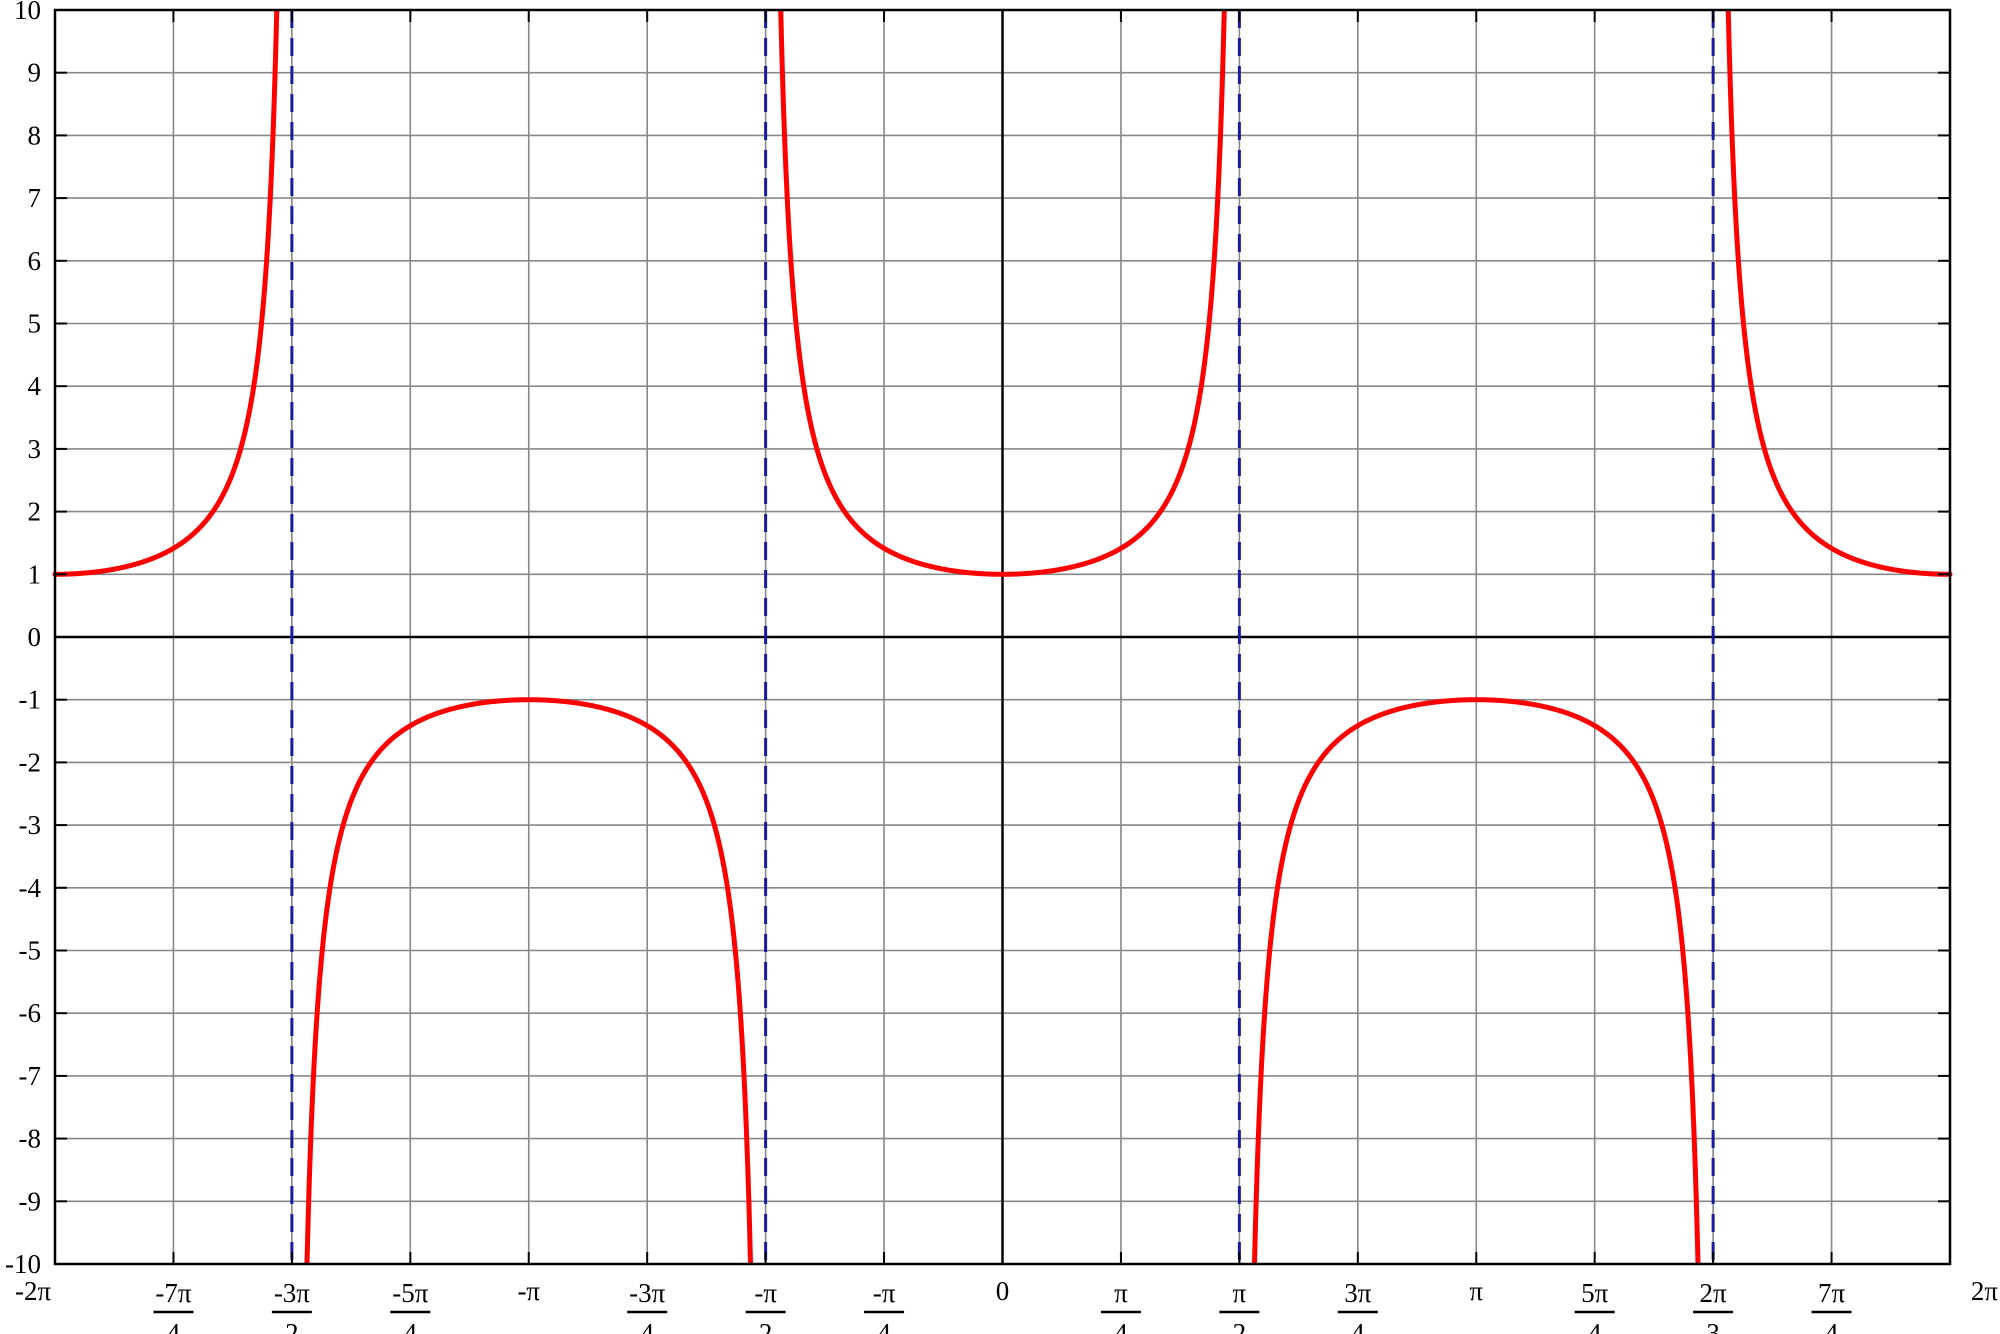 This screenshot has width=2000, height=1334. I want to click on x-tick-label: -π, so click(528, 1291).